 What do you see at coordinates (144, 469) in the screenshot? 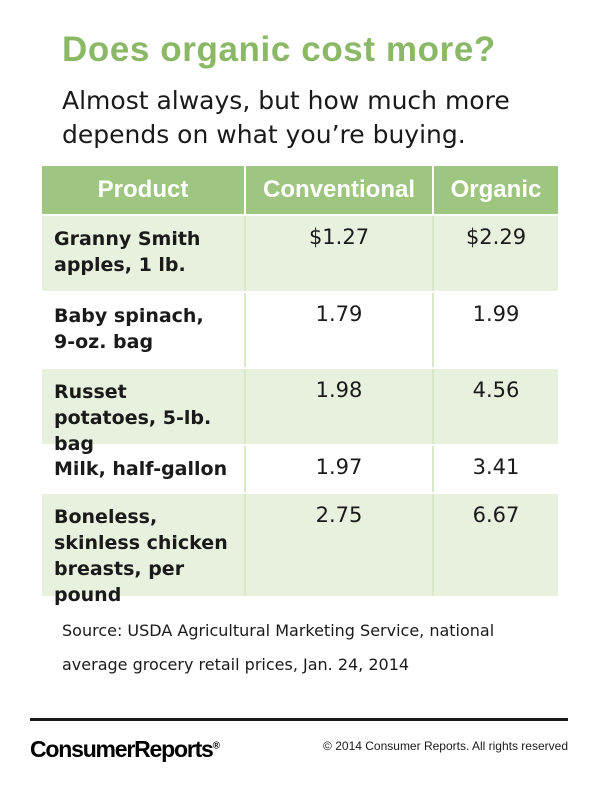
I see `product-cell: Milk, half-gallon` at bounding box center [144, 469].